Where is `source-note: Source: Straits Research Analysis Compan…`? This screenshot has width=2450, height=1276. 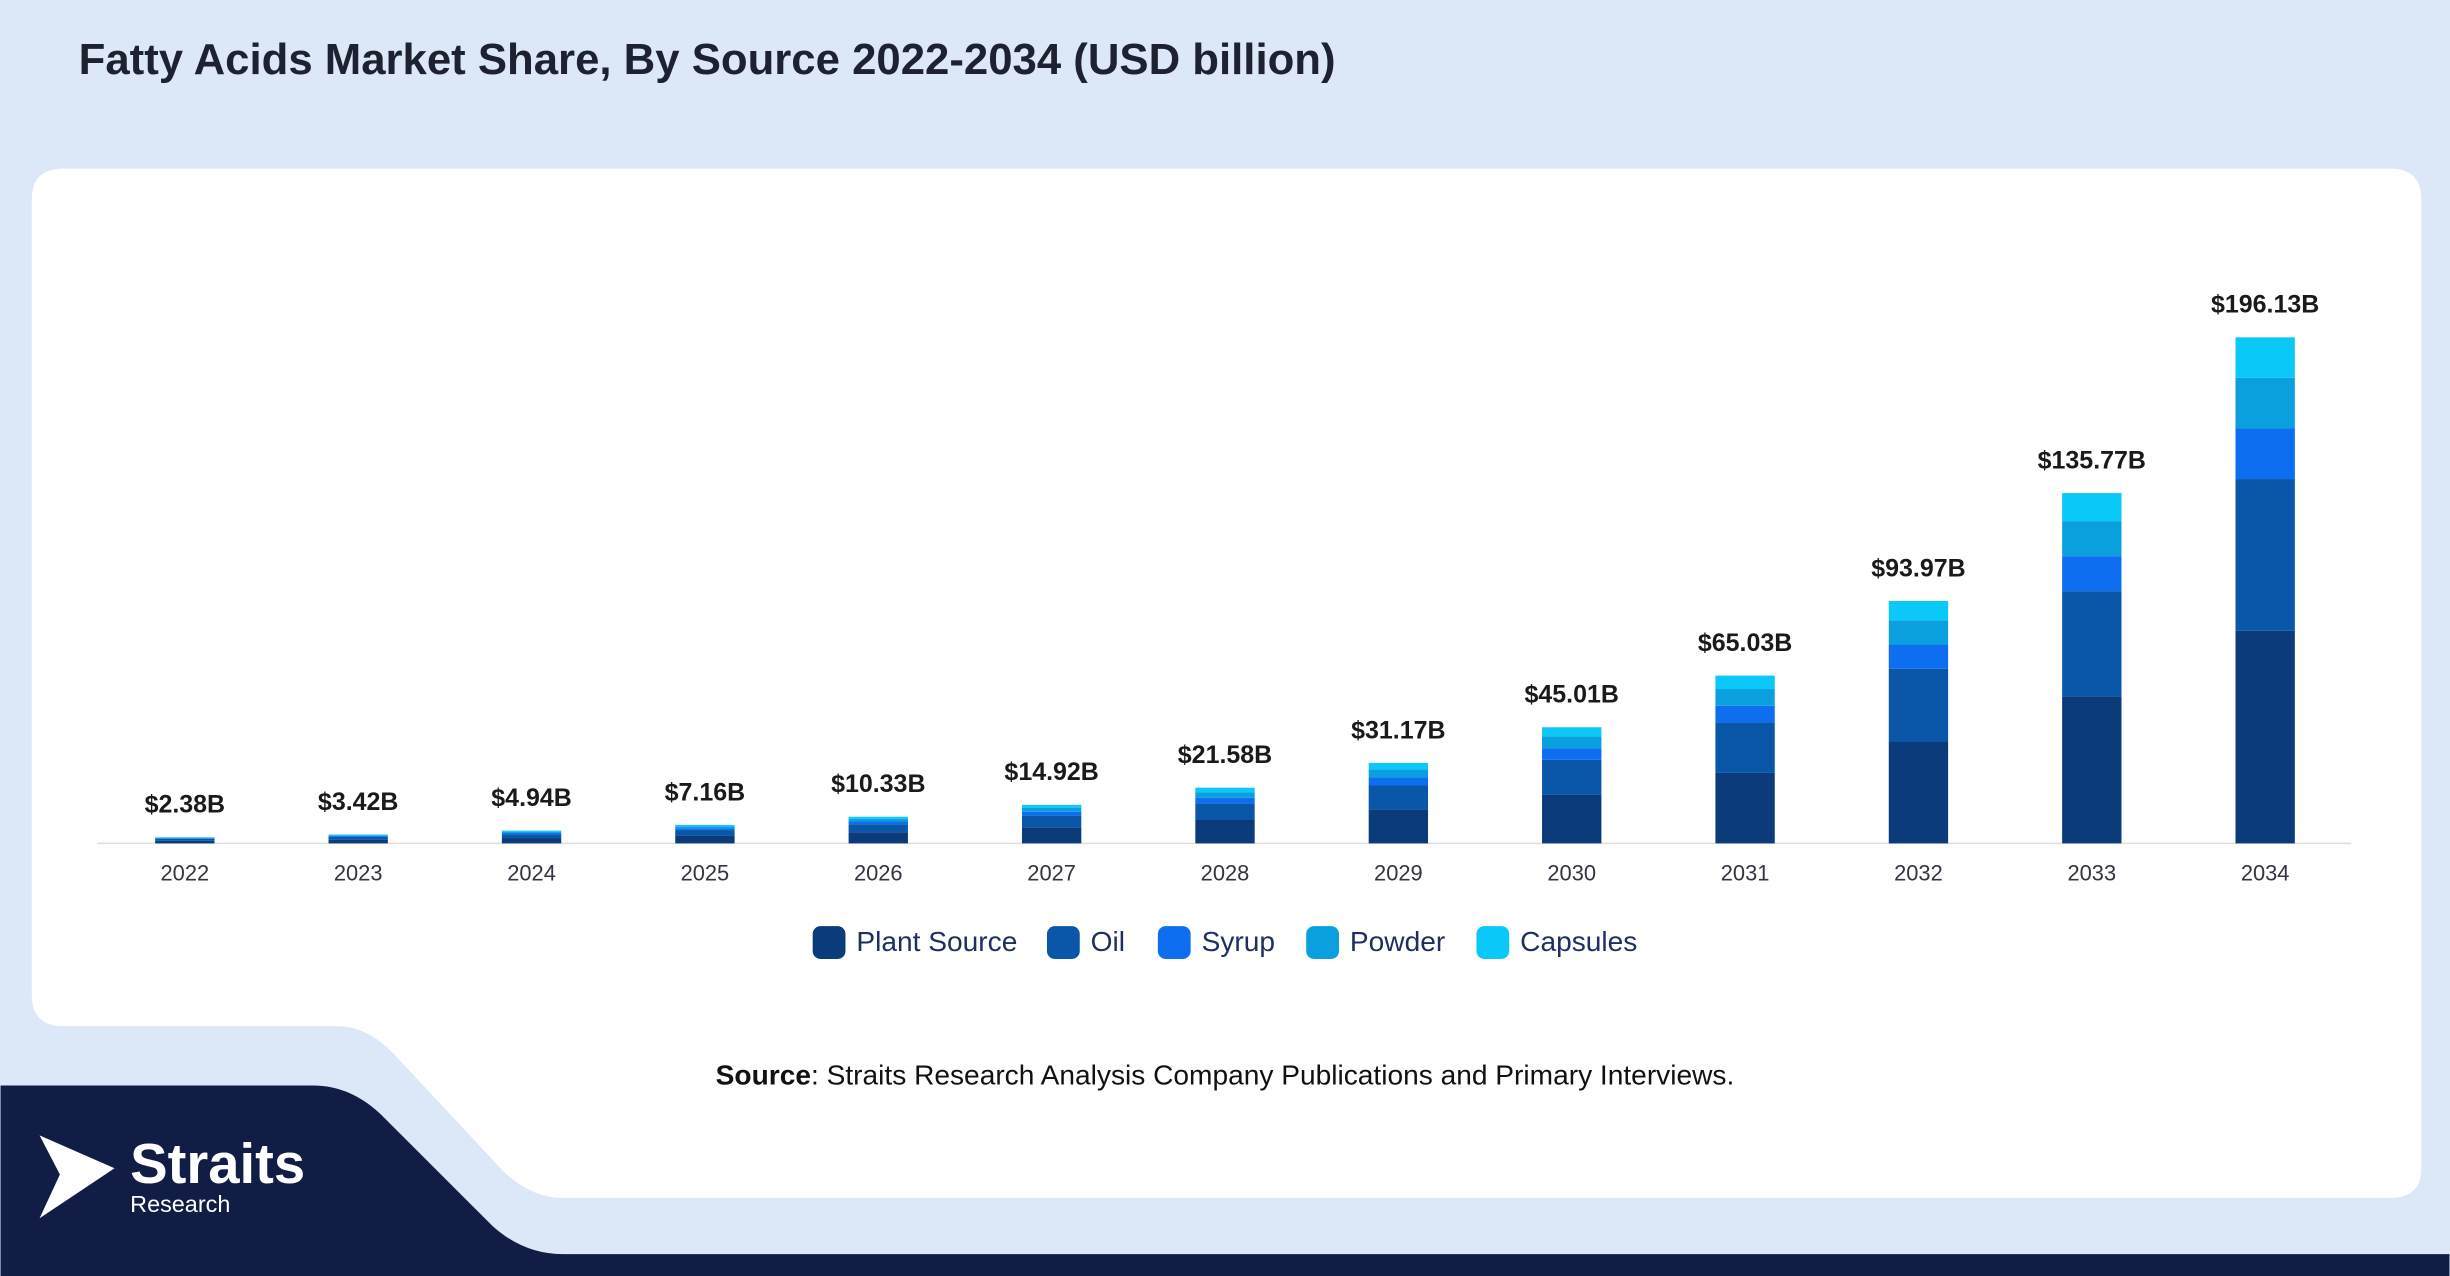 source-note: Source: Straits Research Analysis Compan… is located at coordinates (1225, 1075).